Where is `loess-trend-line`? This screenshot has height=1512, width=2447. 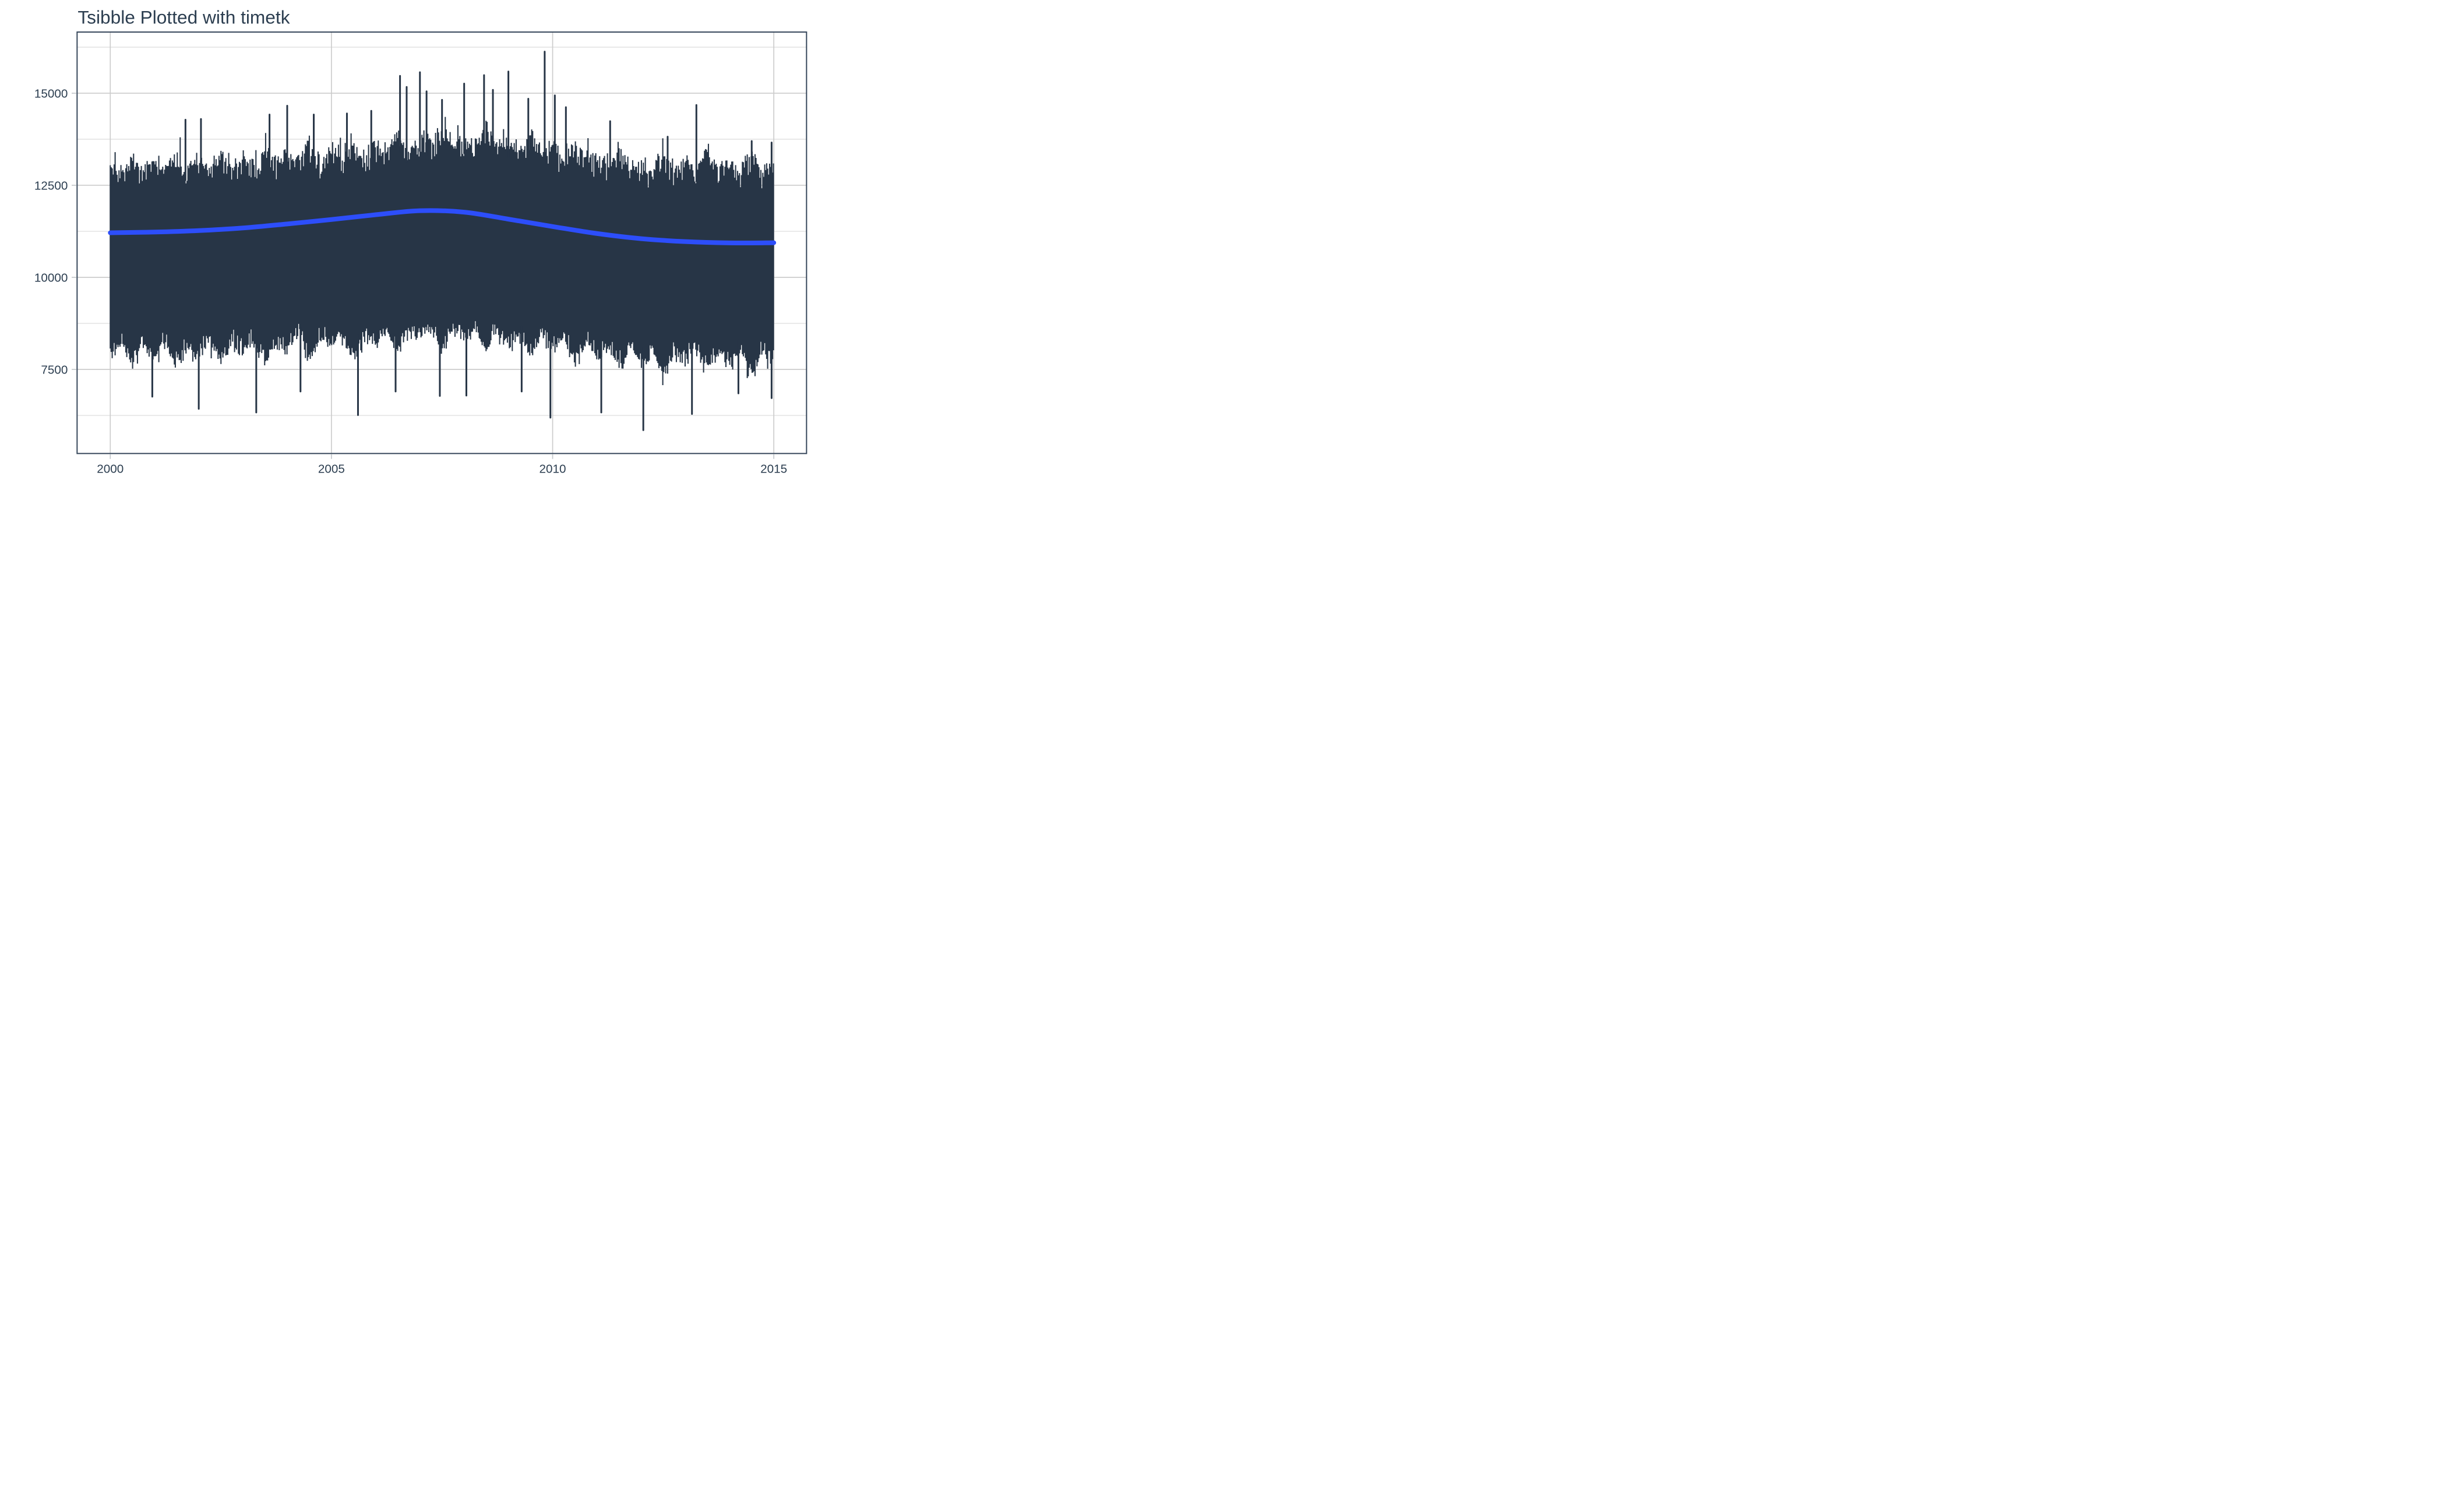 loess-trend-line is located at coordinates (443, 226).